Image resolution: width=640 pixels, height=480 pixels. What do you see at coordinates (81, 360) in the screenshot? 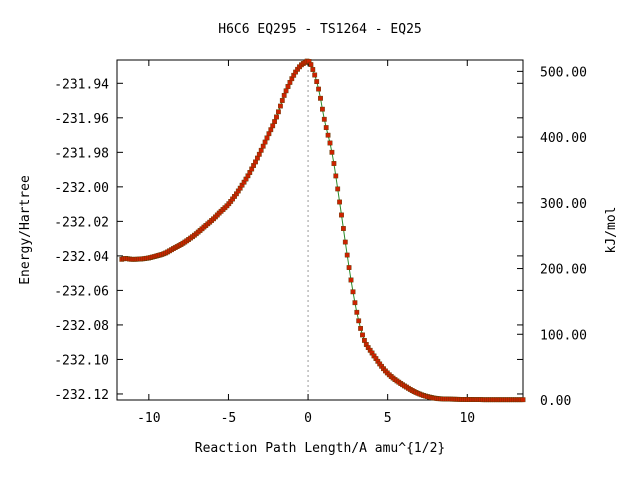
I see `y-tick-label-8: -232.10` at bounding box center [81, 360].